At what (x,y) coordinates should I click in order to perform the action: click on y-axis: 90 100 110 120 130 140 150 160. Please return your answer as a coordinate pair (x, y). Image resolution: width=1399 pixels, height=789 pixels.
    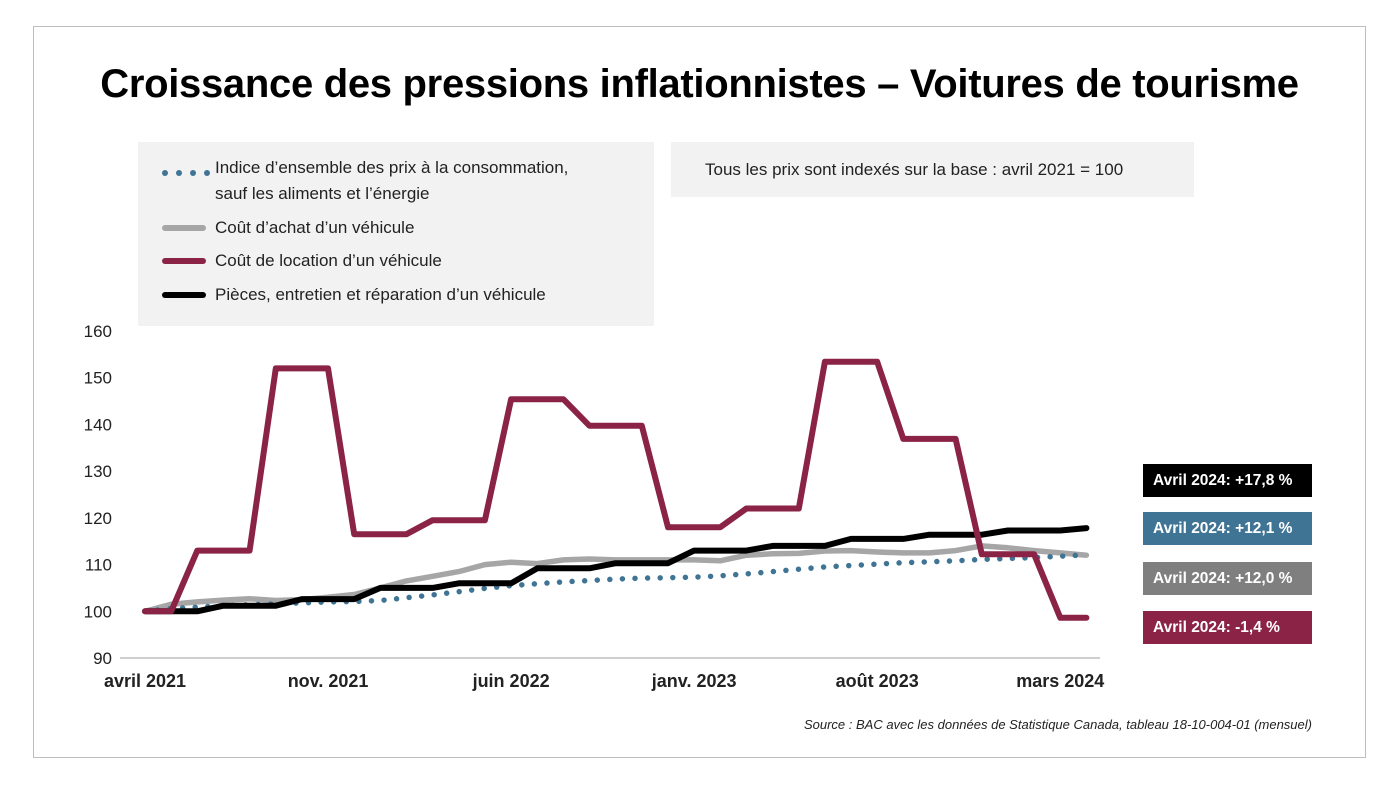
    Looking at the image, I should click on (98, 495).